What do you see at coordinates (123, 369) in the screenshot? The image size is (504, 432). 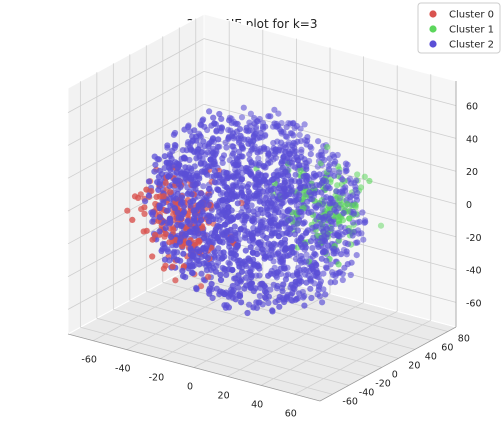 I see `x-tick-label: -40` at bounding box center [123, 369].